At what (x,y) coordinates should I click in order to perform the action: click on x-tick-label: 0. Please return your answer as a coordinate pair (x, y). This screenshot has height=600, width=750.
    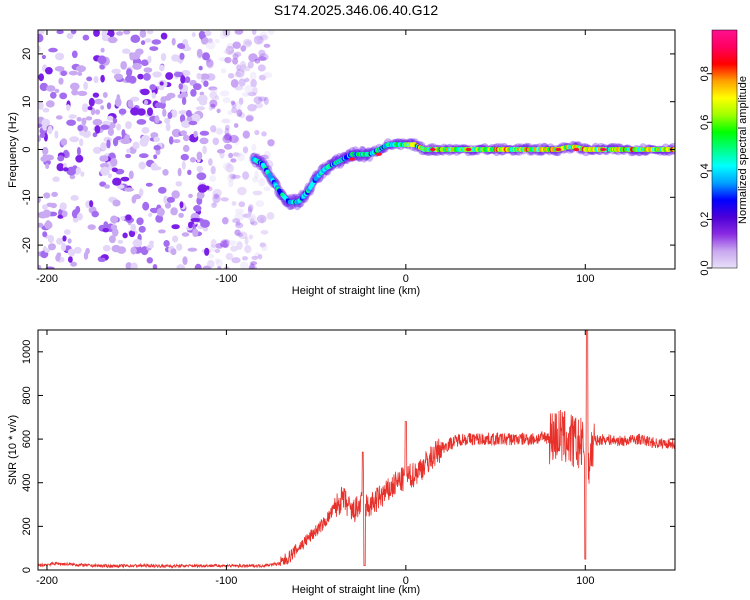
    Looking at the image, I should click on (406, 279).